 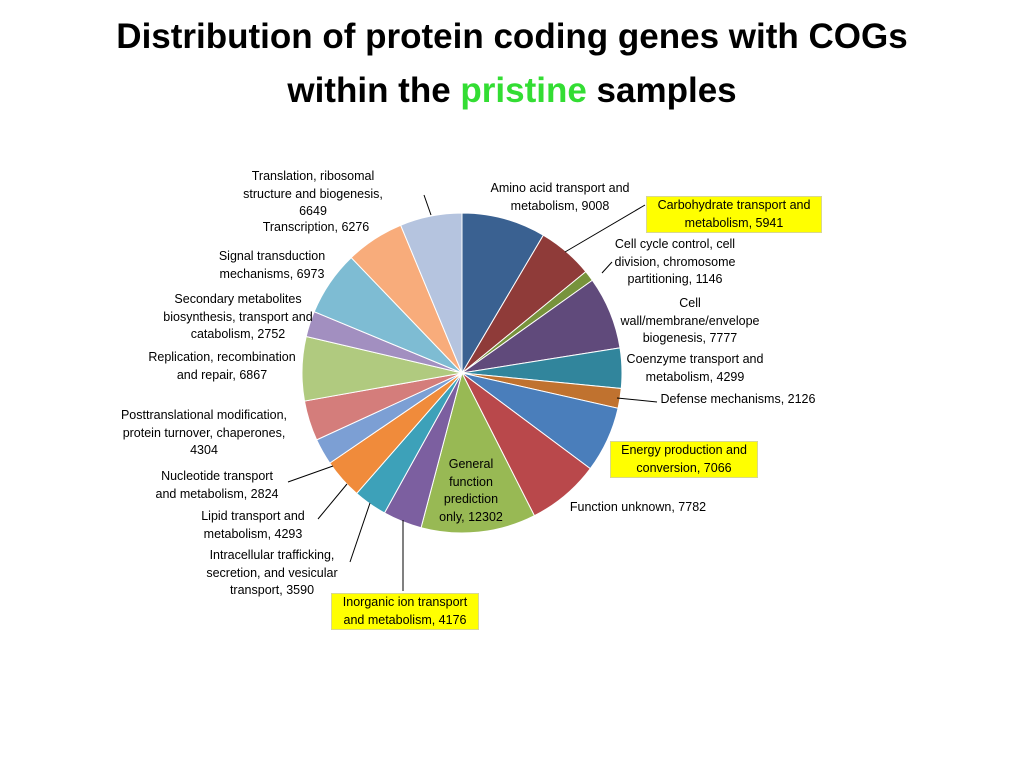 I want to click on data-label: Coenzyme transport and metabolism, 4299, so click(x=695, y=368).